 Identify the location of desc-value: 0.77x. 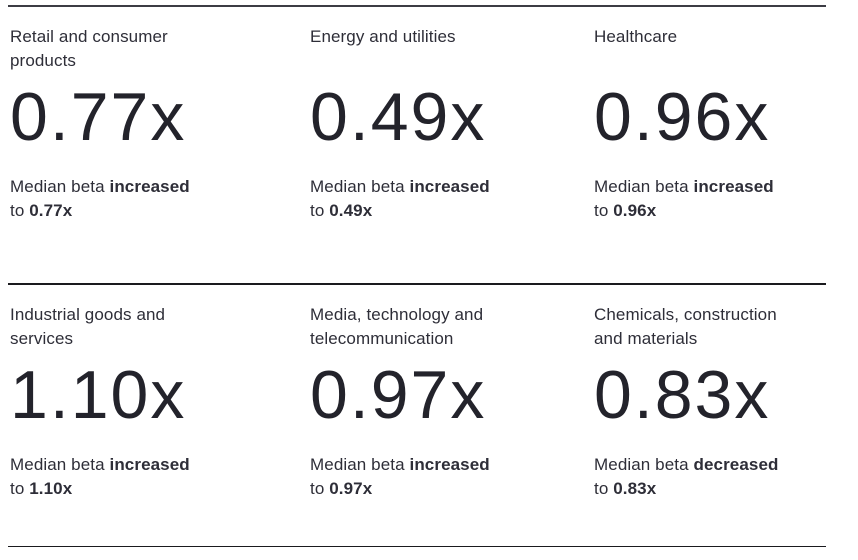
(51, 210).